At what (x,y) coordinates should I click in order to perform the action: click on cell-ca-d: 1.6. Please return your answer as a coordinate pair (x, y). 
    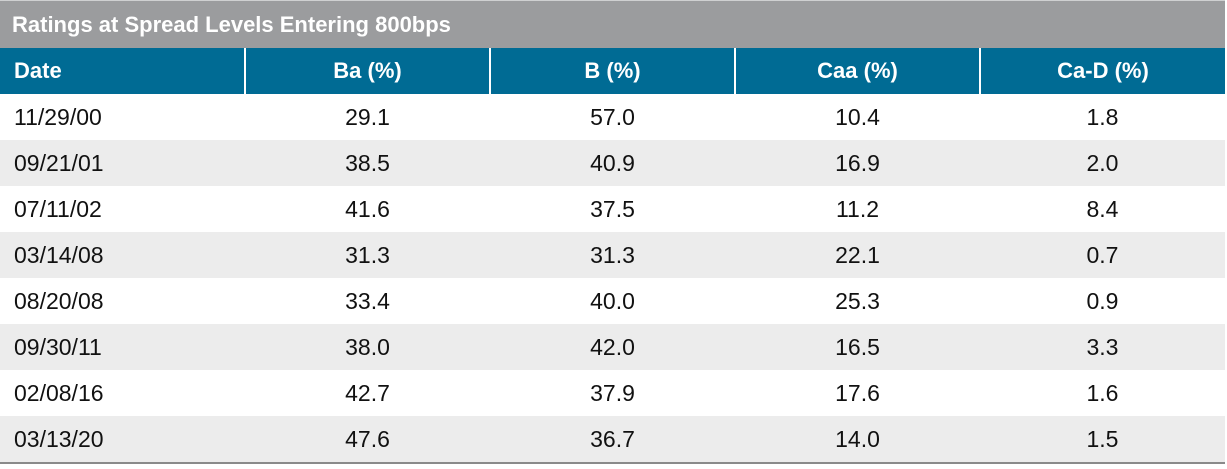
    Looking at the image, I should click on (1102, 392).